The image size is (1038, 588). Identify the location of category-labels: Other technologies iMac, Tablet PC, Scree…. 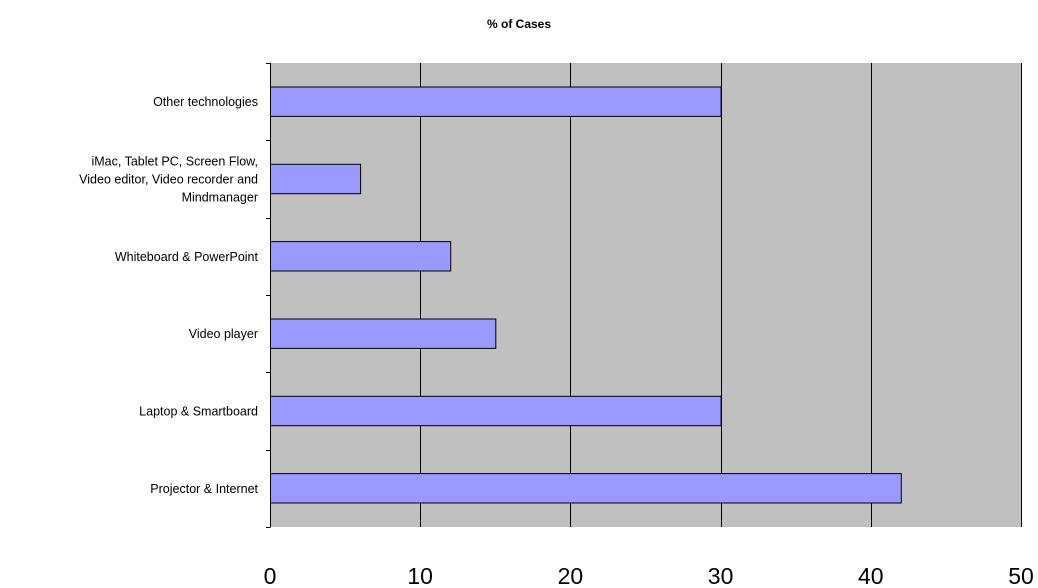
(168, 295).